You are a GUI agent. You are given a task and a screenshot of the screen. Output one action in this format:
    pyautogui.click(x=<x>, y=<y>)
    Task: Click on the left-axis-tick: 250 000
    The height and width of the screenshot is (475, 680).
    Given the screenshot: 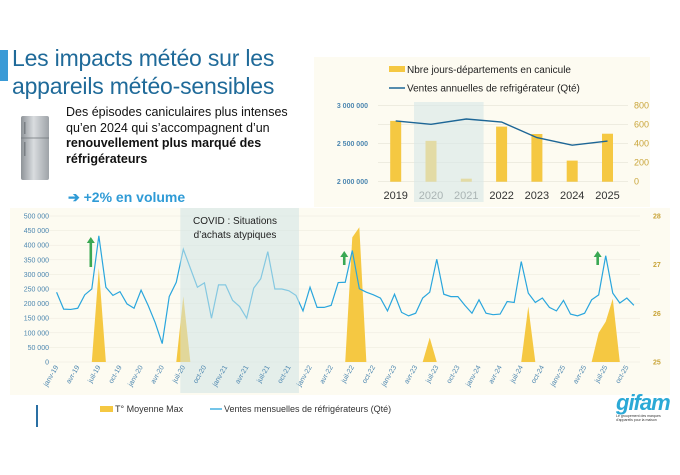 What is the action you would take?
    pyautogui.click(x=36, y=290)
    